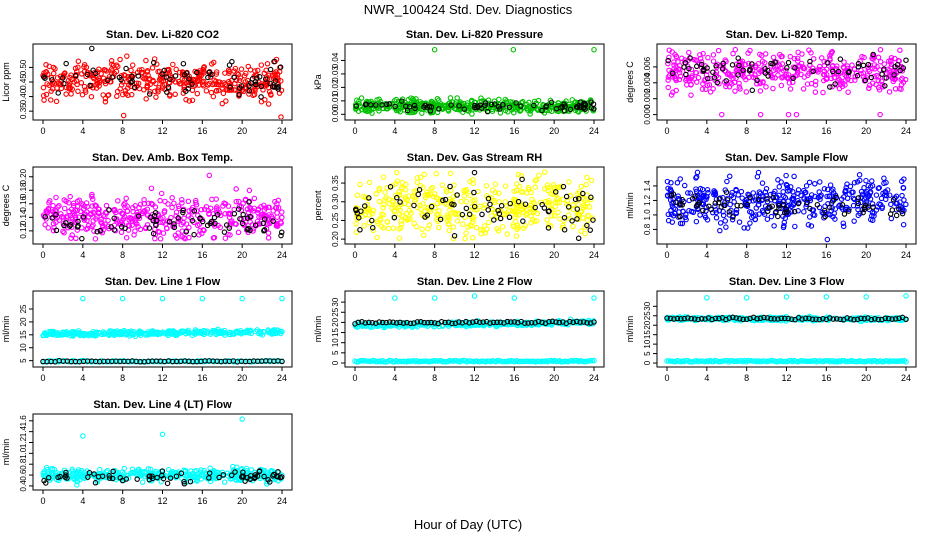 Image resolution: width=936 pixels, height=540 pixels. Describe the element at coordinates (162, 452) in the screenshot. I see `points` at that location.